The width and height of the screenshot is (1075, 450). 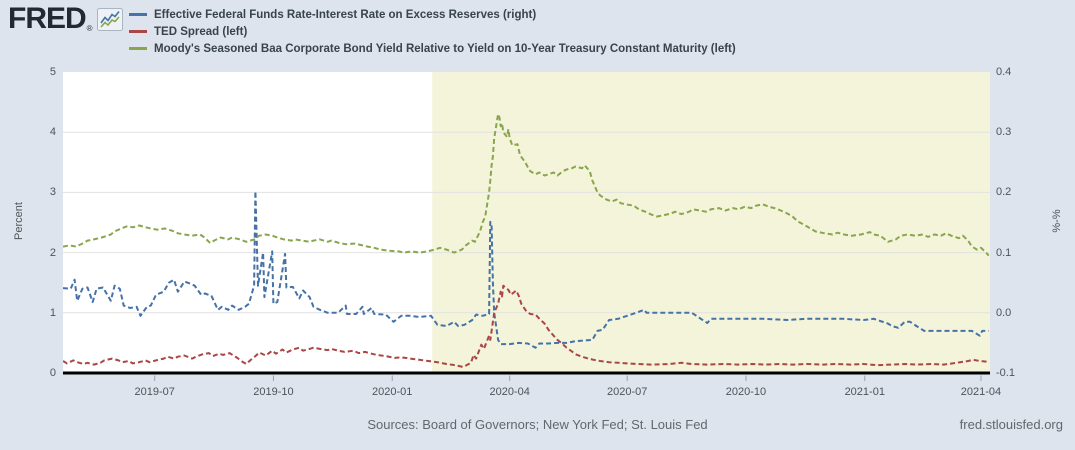 What do you see at coordinates (89, 28) in the screenshot?
I see `registered-trademark-icon: ®` at bounding box center [89, 28].